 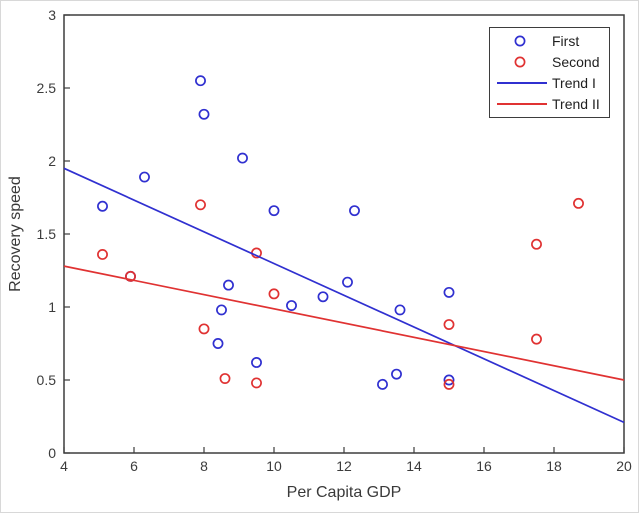 What do you see at coordinates (204, 466) in the screenshot?
I see `x-tick-label: 8` at bounding box center [204, 466].